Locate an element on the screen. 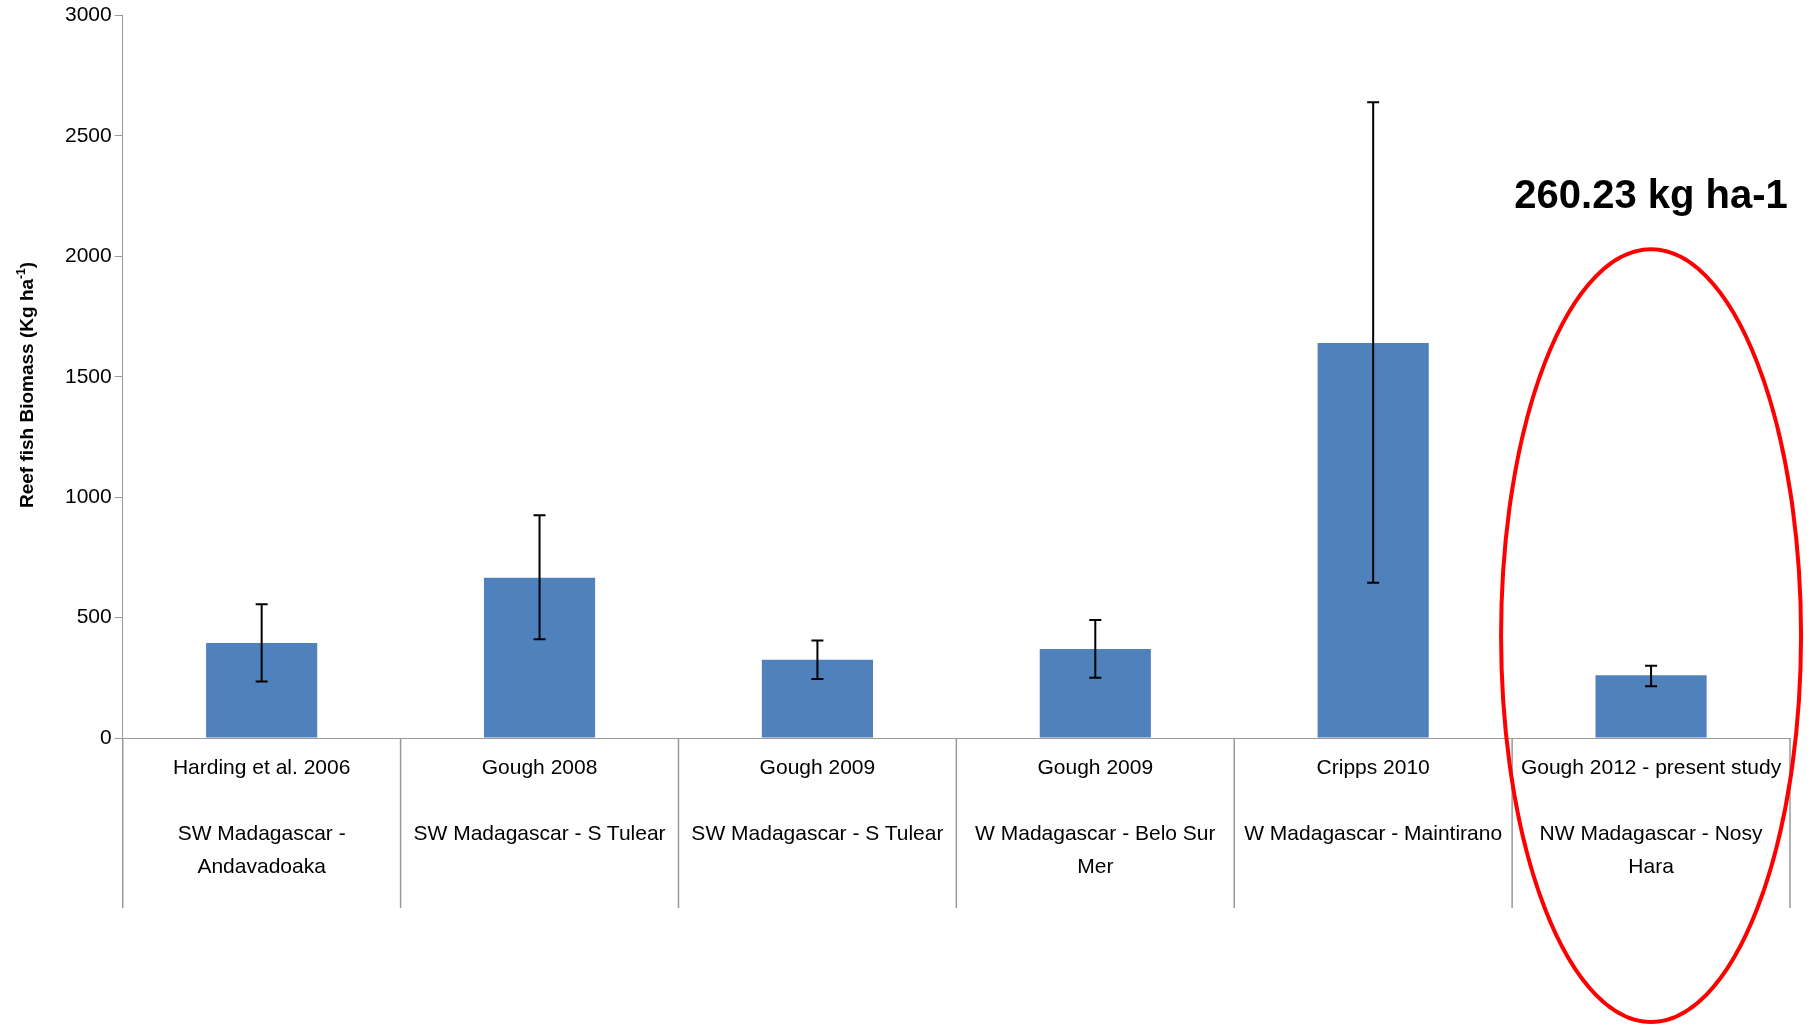 The image size is (1810, 1029). y-tick-label: 2500 is located at coordinates (88, 134).